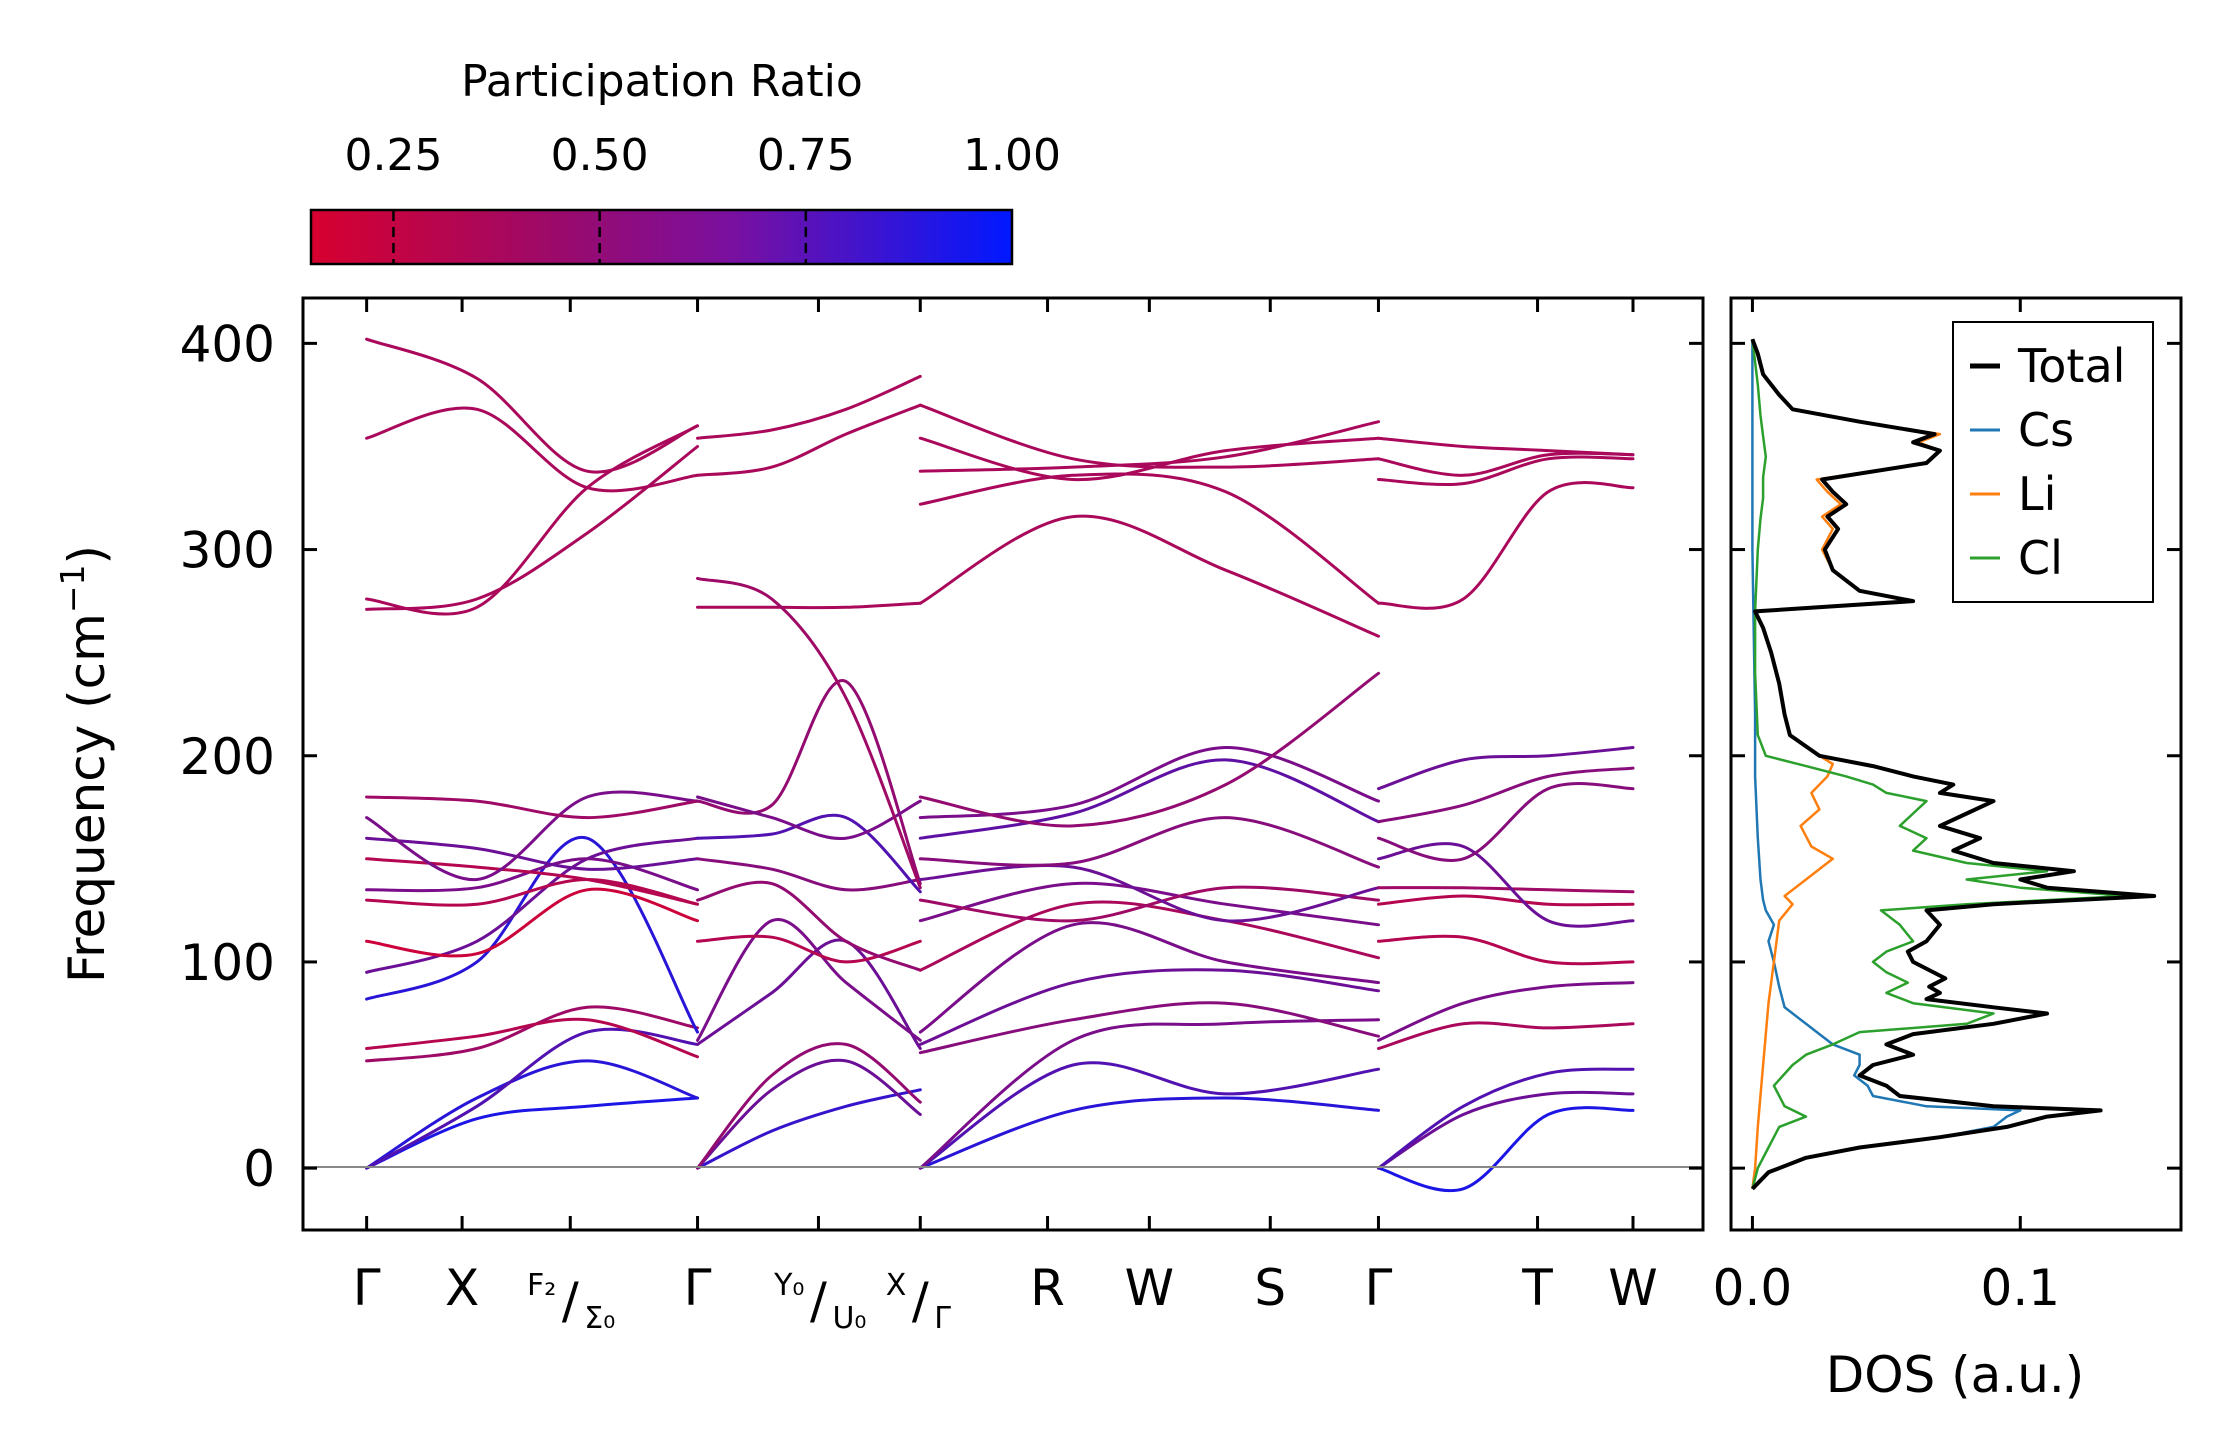 The image size is (2222, 1455). What do you see at coordinates (702, 155) in the screenshot?
I see `colorbar-tick-labels: 0.25 0.50 0.75 1.00` at bounding box center [702, 155].